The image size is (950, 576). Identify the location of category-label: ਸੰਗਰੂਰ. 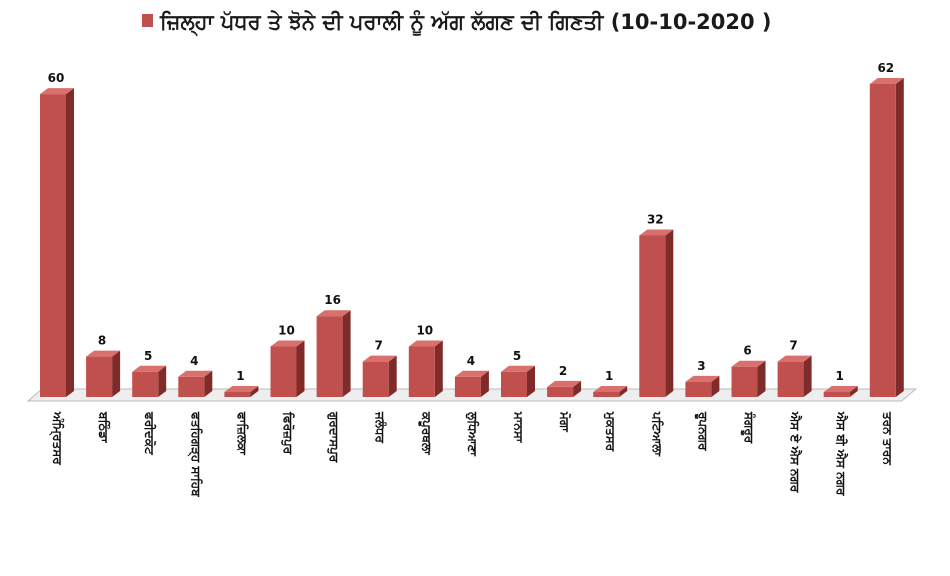
(748, 427).